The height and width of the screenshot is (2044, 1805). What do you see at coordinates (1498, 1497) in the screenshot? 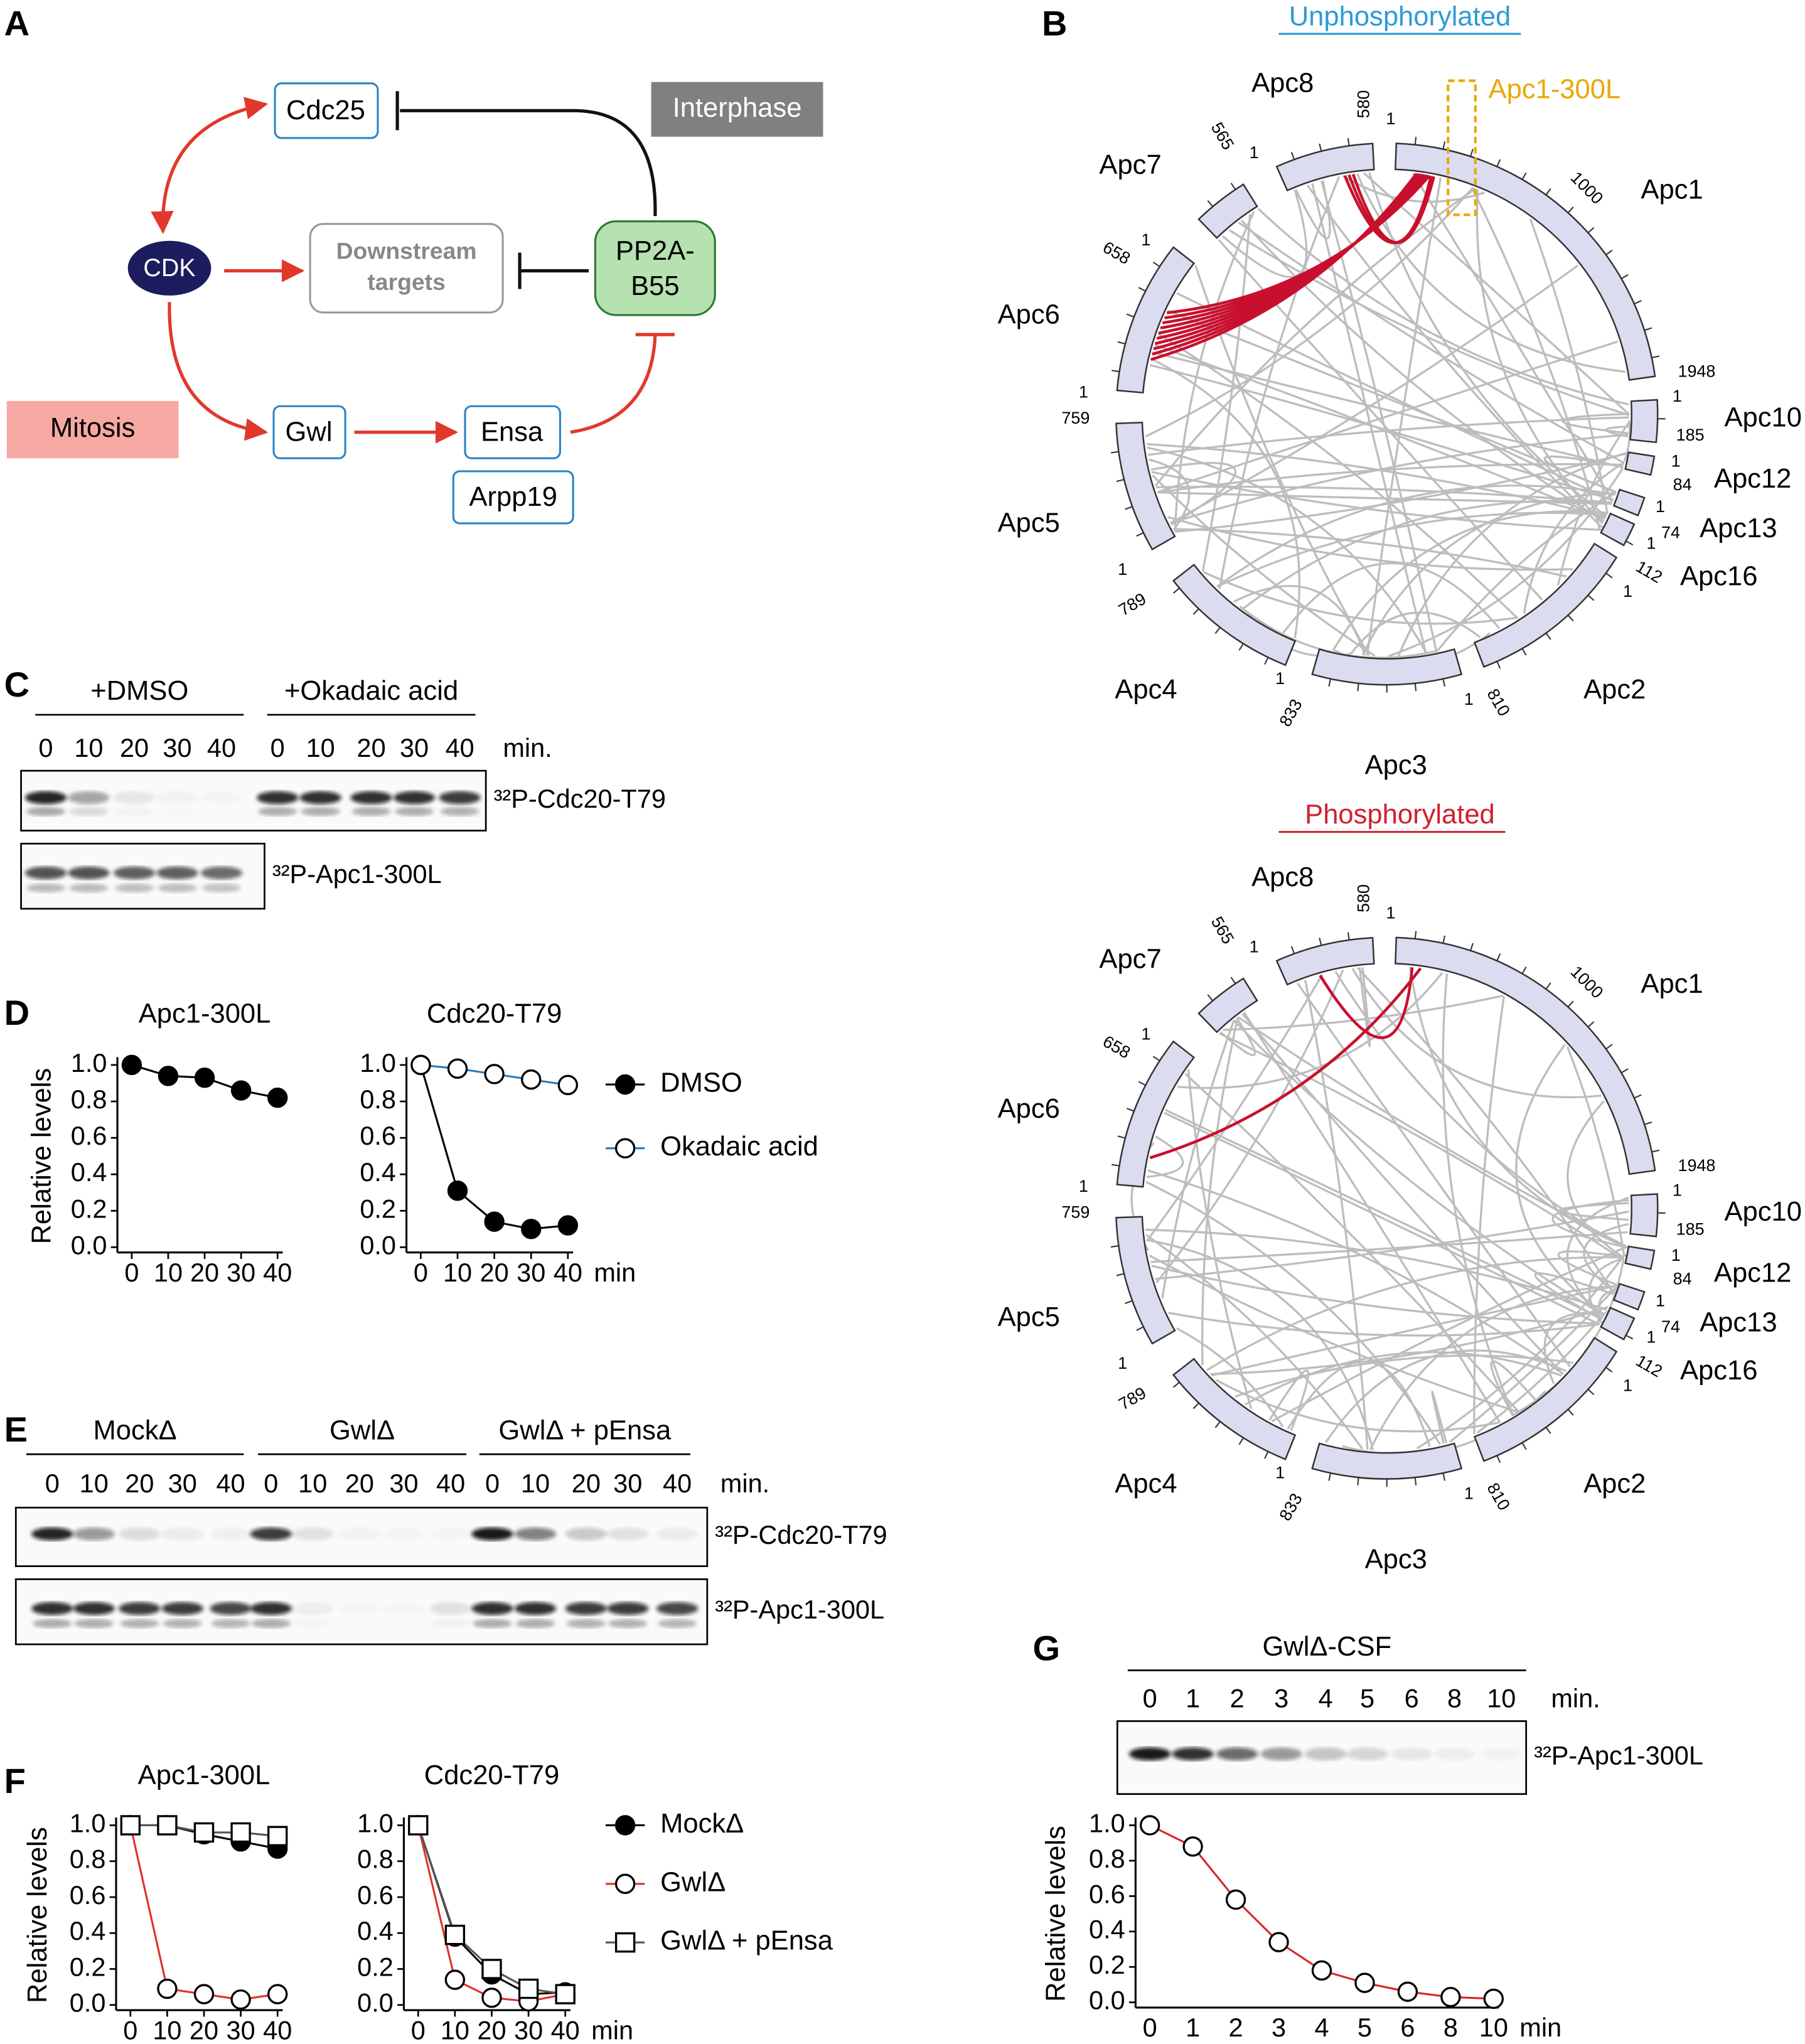
I see `position-label: 810` at bounding box center [1498, 1497].